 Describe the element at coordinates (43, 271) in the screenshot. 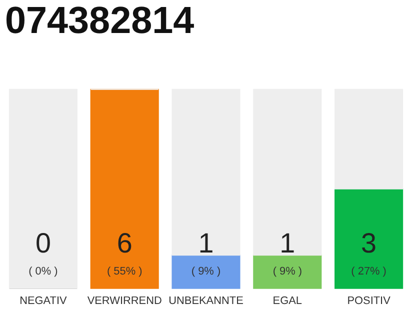

I see `annotation: ( 0% )` at that location.